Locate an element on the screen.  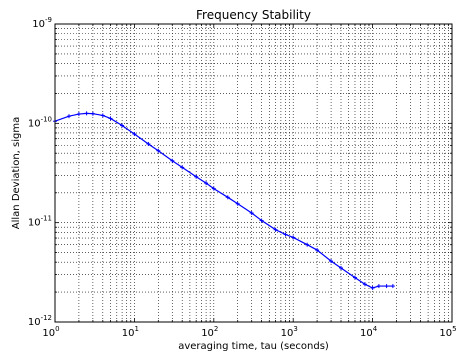
y-tick-label: 10-11 is located at coordinates (40, 222).